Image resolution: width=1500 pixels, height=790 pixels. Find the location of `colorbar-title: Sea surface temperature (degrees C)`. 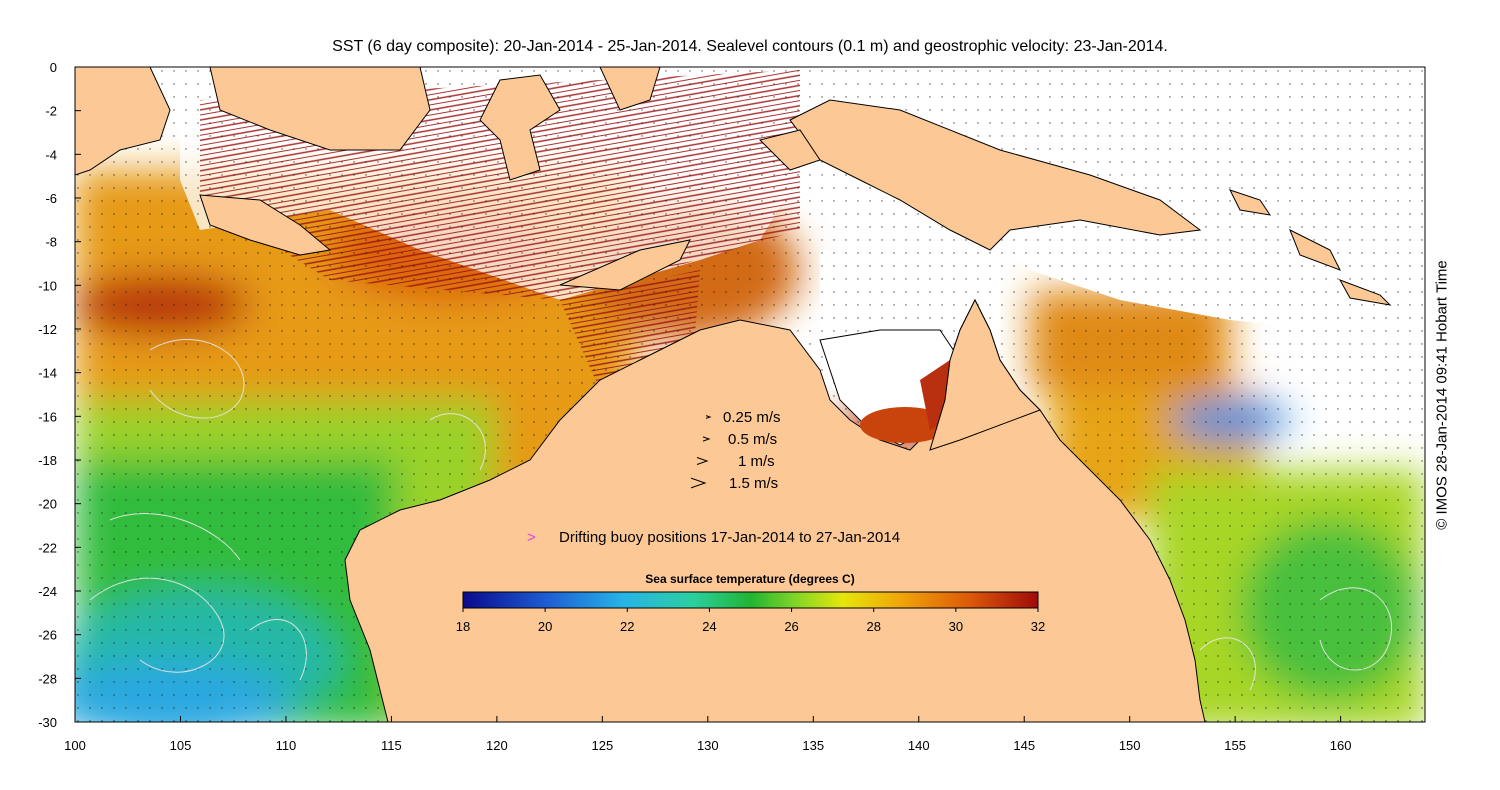

colorbar-title: Sea surface temperature (degrees C) is located at coordinates (749, 579).